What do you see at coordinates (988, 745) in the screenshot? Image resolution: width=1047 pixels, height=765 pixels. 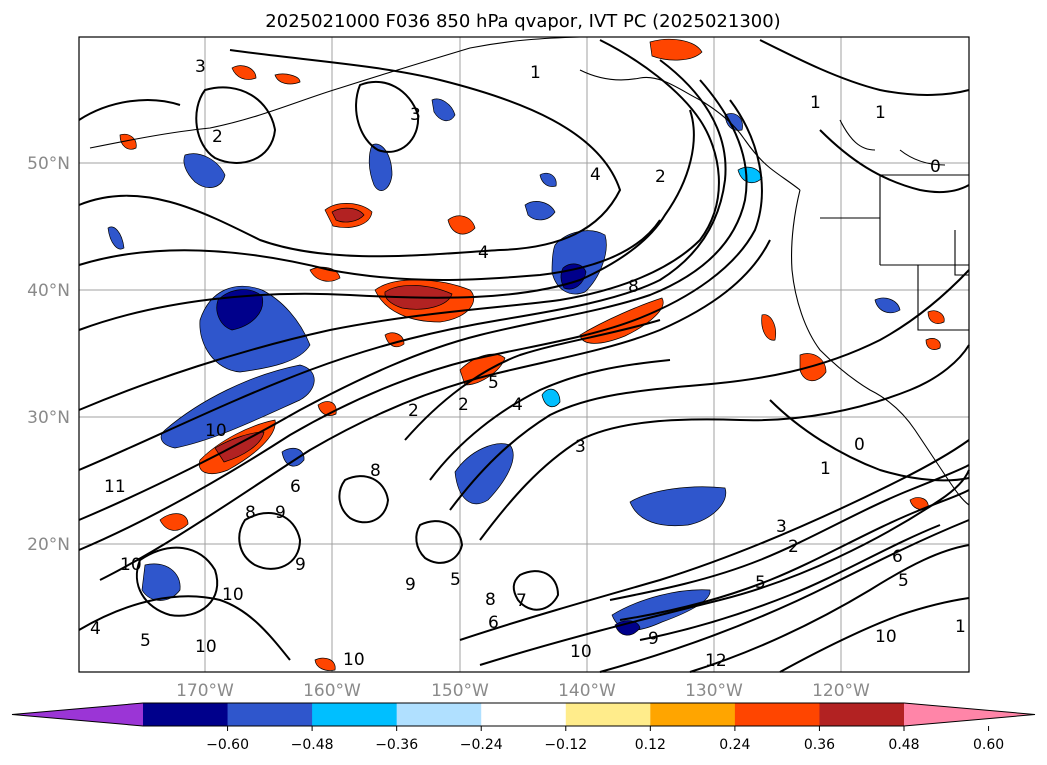 I see `colorbar-tick-label: 0.60` at bounding box center [988, 745].